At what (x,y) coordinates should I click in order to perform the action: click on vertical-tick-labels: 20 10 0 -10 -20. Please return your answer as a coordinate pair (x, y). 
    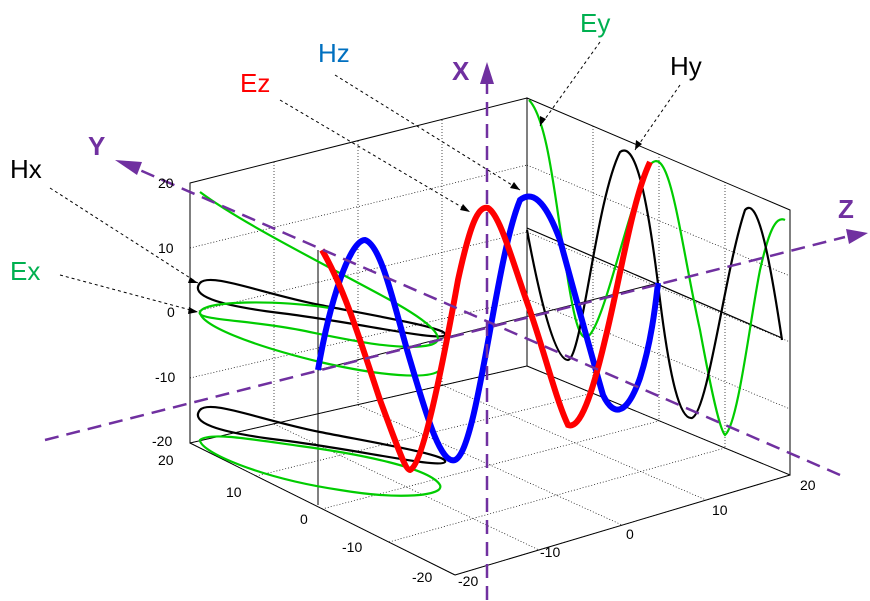
    Looking at the image, I should click on (163, 312).